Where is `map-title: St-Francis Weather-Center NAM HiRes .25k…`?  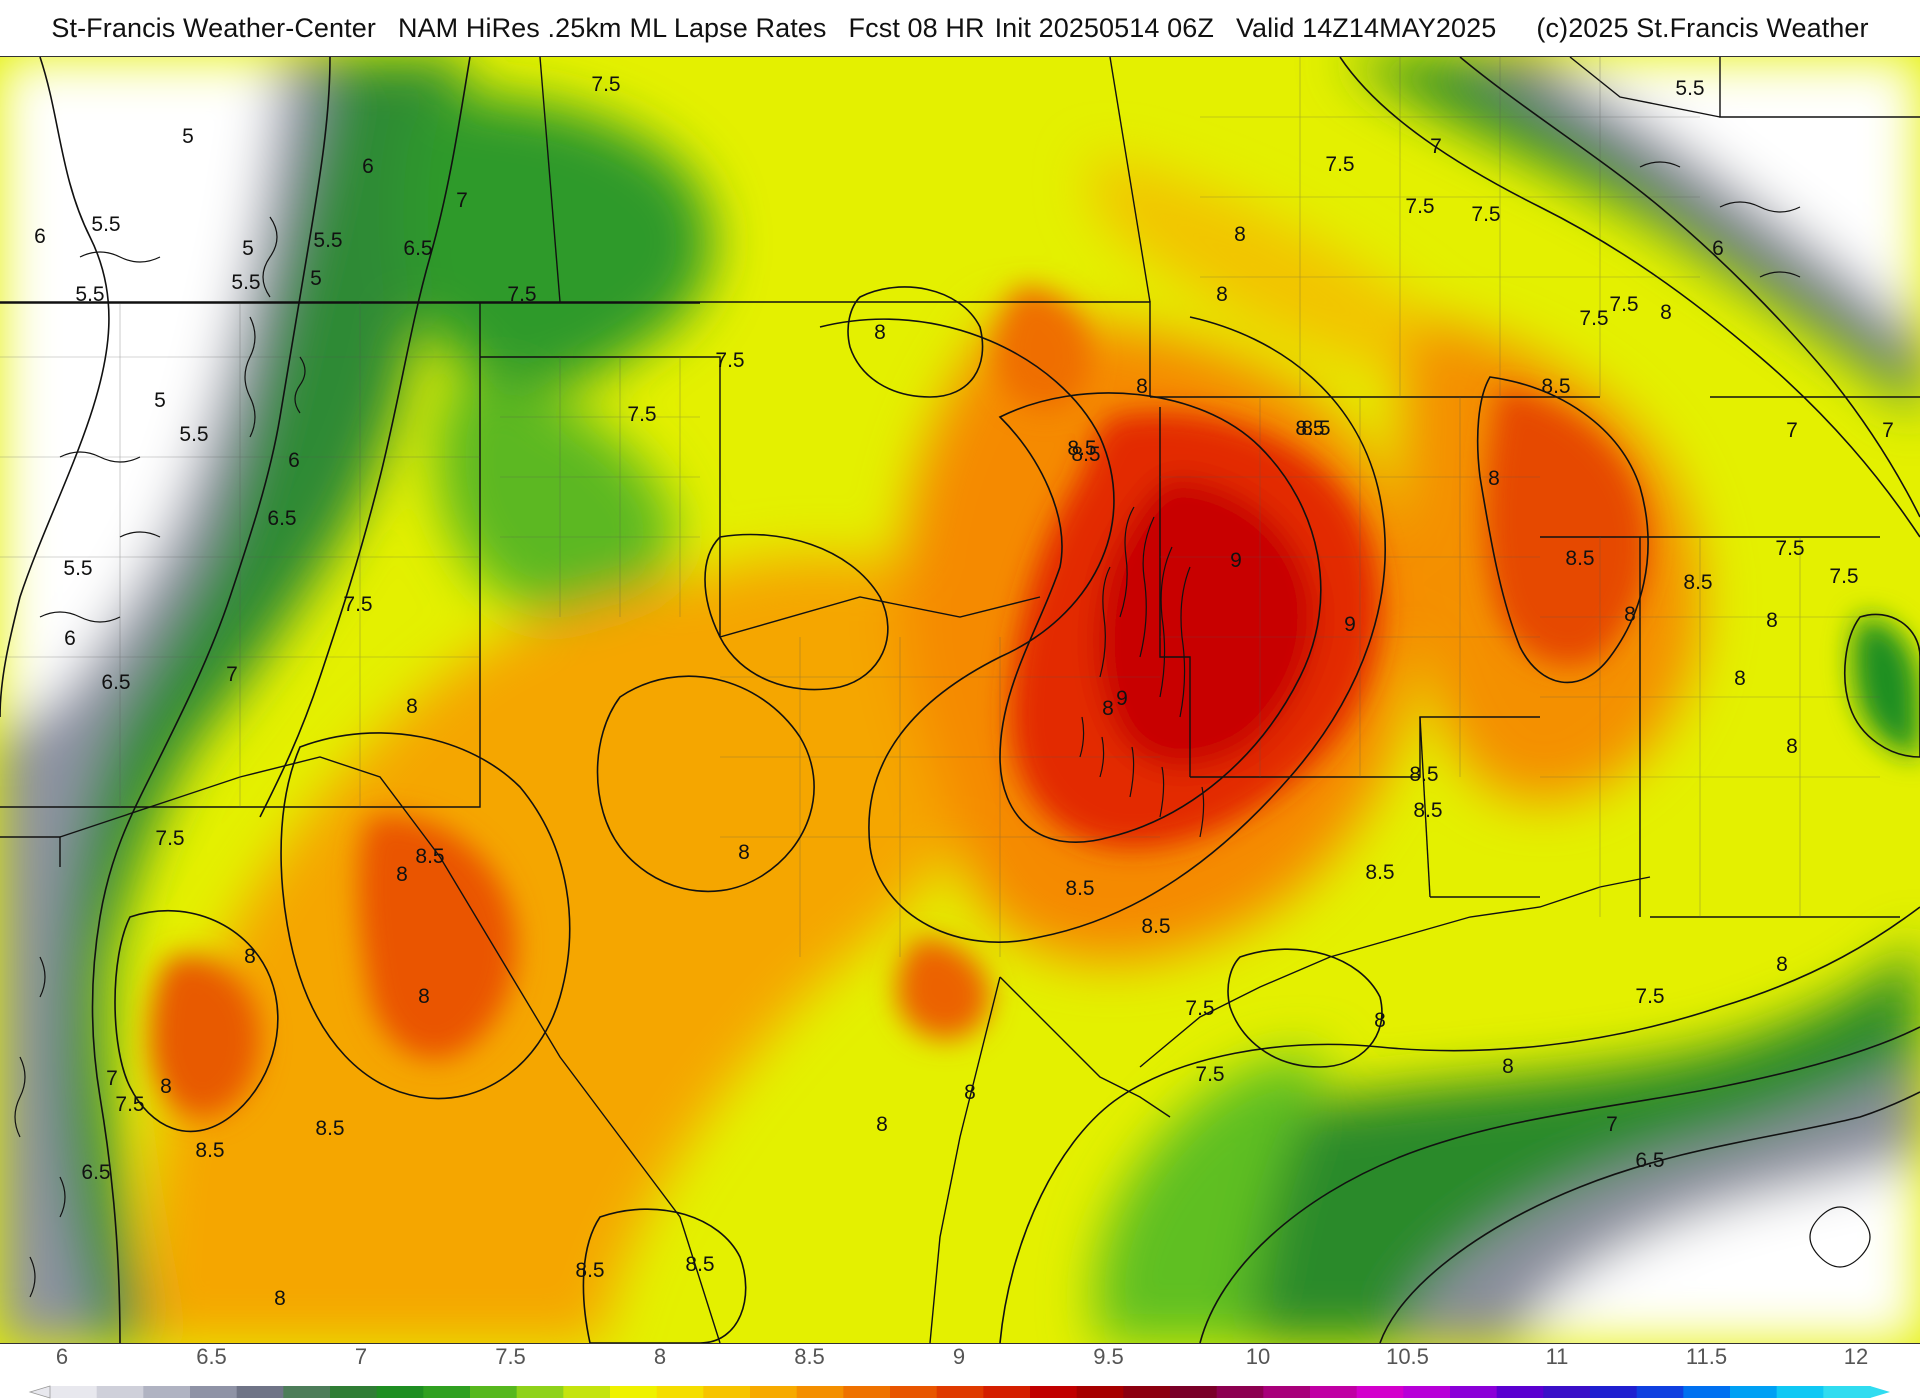 map-title: St-Francis Weather-Center NAM HiRes .25k… is located at coordinates (960, 28).